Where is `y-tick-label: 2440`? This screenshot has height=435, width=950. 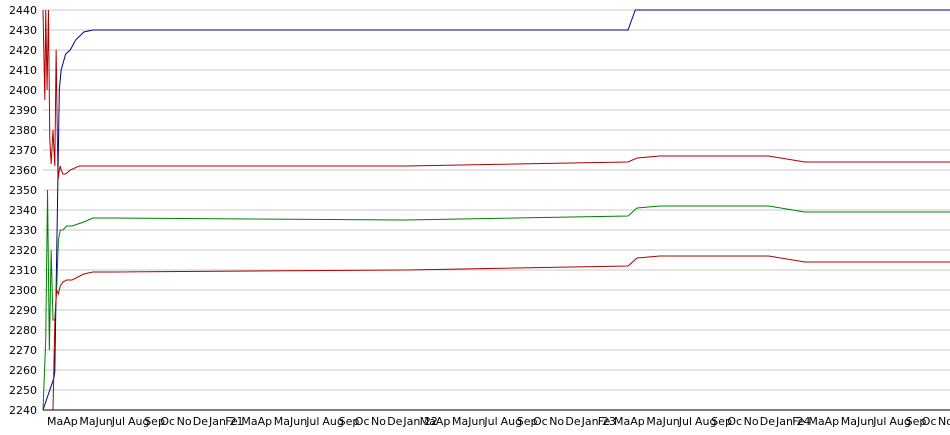 y-tick-label: 2440 is located at coordinates (23, 10).